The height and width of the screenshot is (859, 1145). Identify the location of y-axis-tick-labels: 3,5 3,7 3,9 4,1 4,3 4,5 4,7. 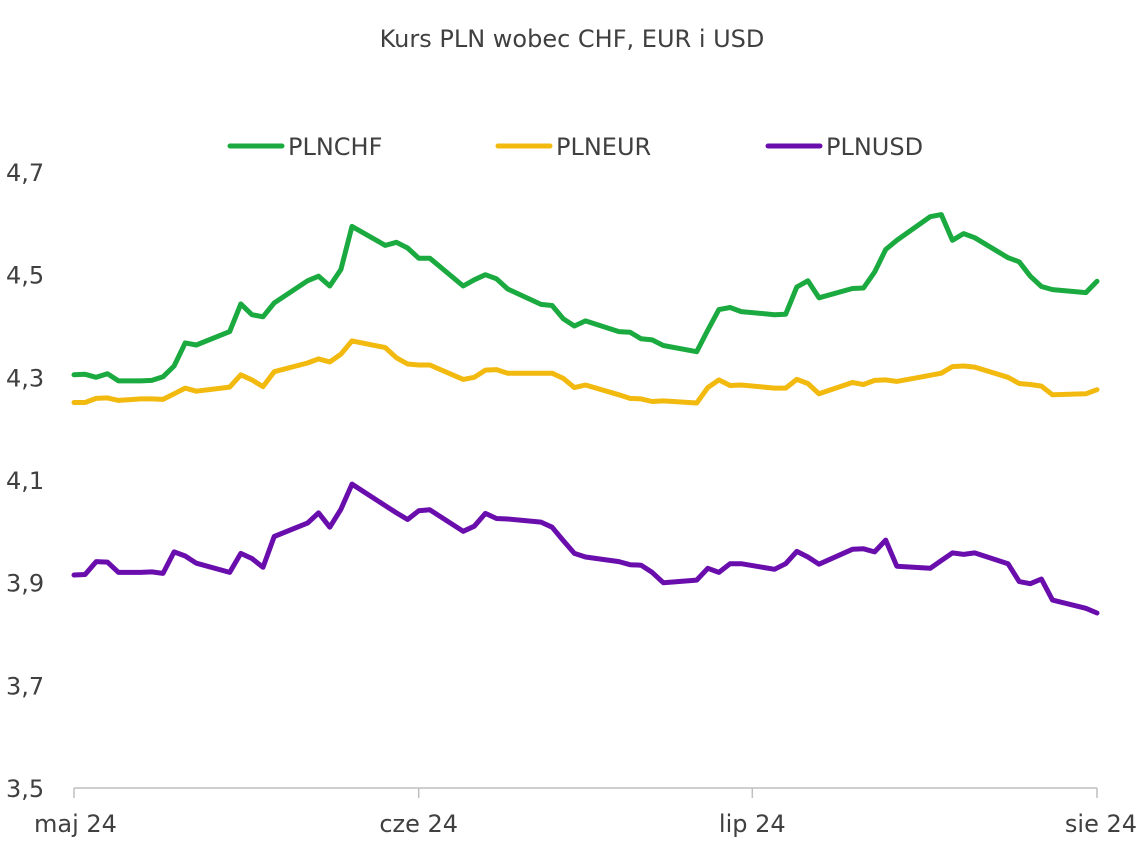
(25, 481).